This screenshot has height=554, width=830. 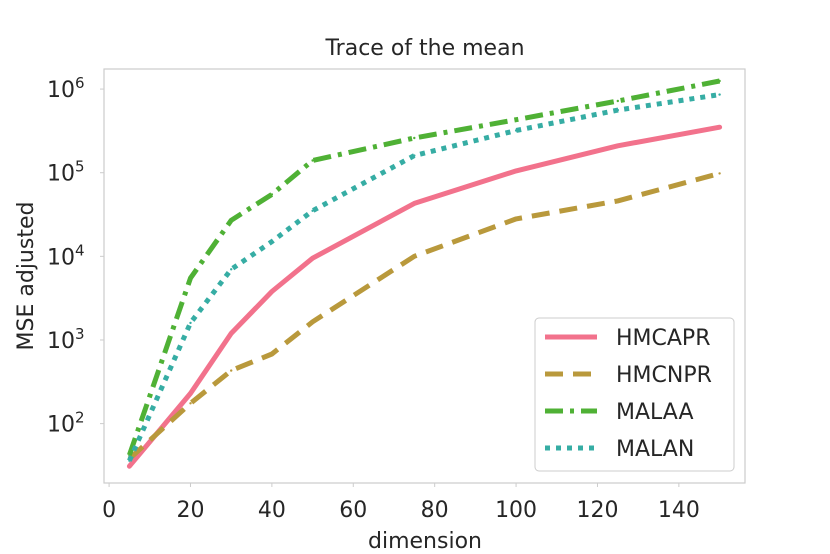 I want to click on x-tick-label: 60, so click(x=353, y=510).